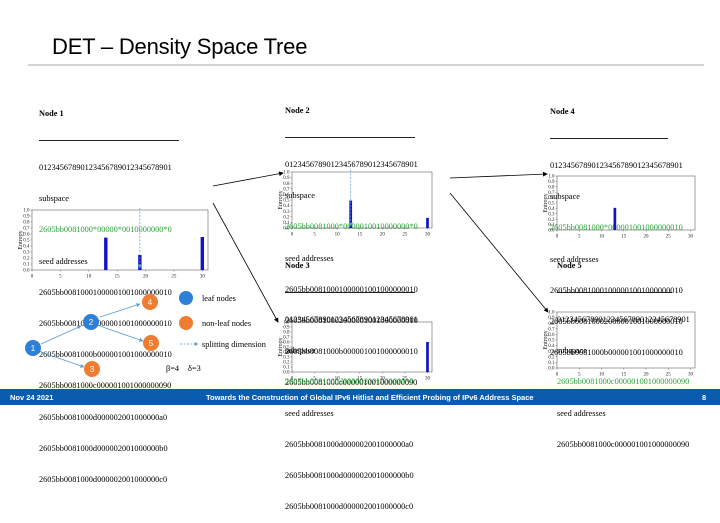  I want to click on tree-node-3: 3, so click(92, 369).